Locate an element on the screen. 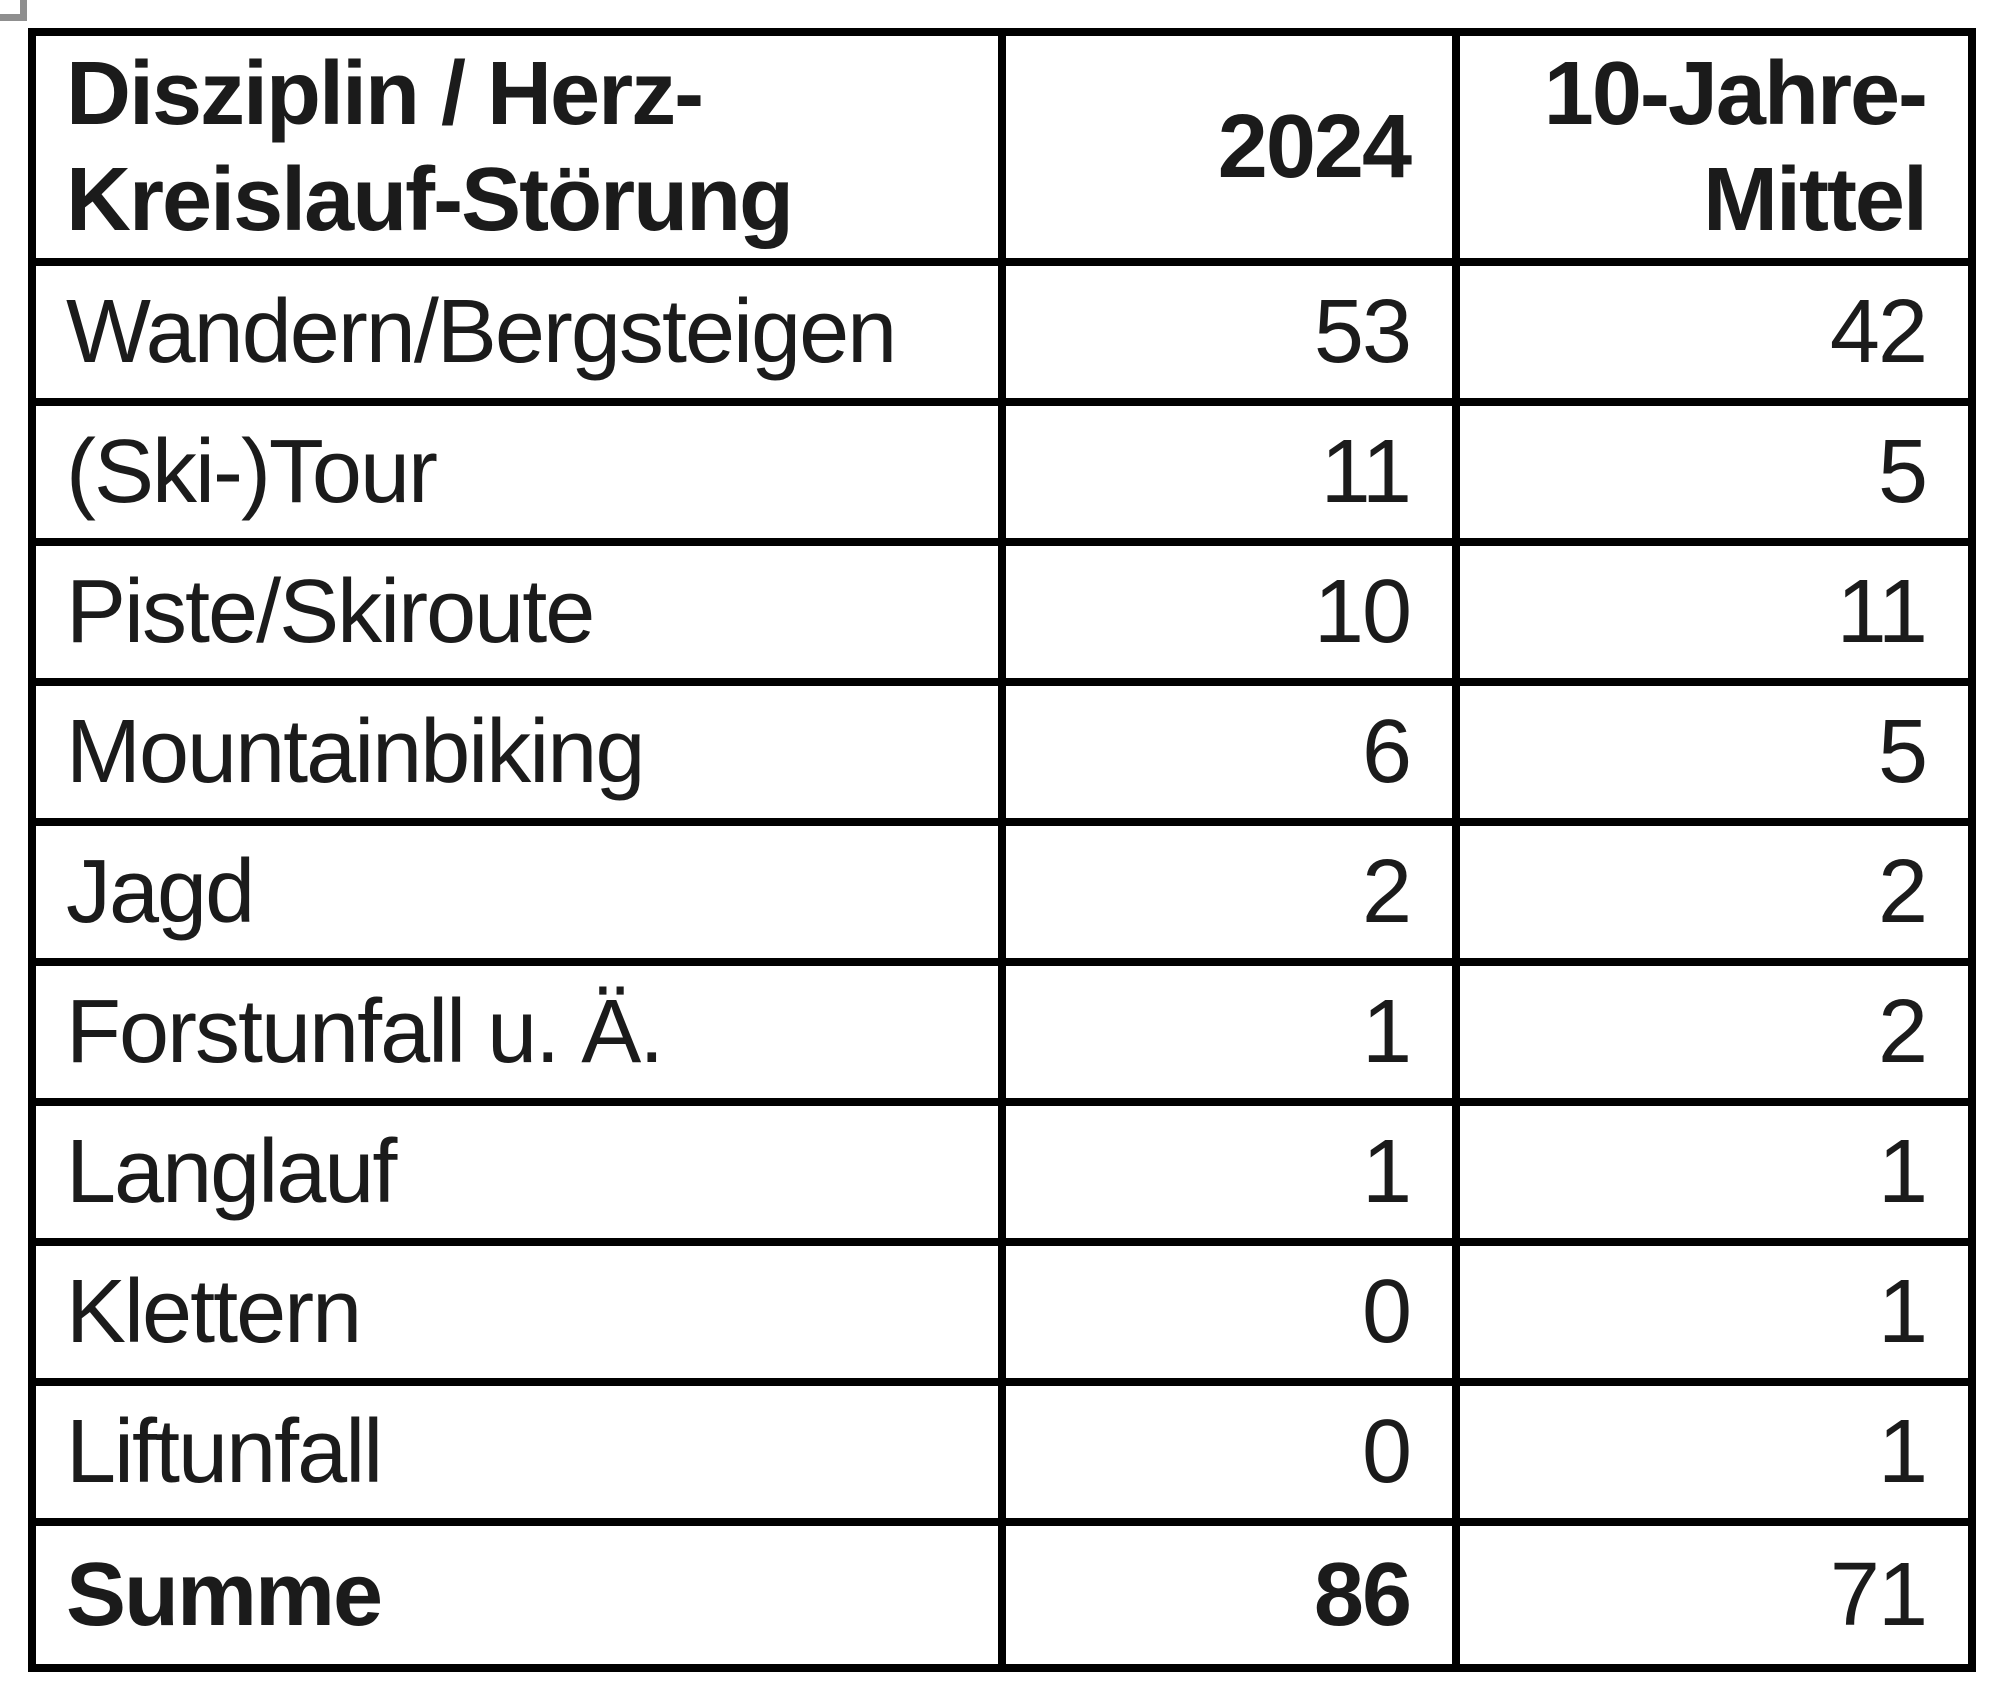  row-label: (Ski-)Tour is located at coordinates (517, 472).